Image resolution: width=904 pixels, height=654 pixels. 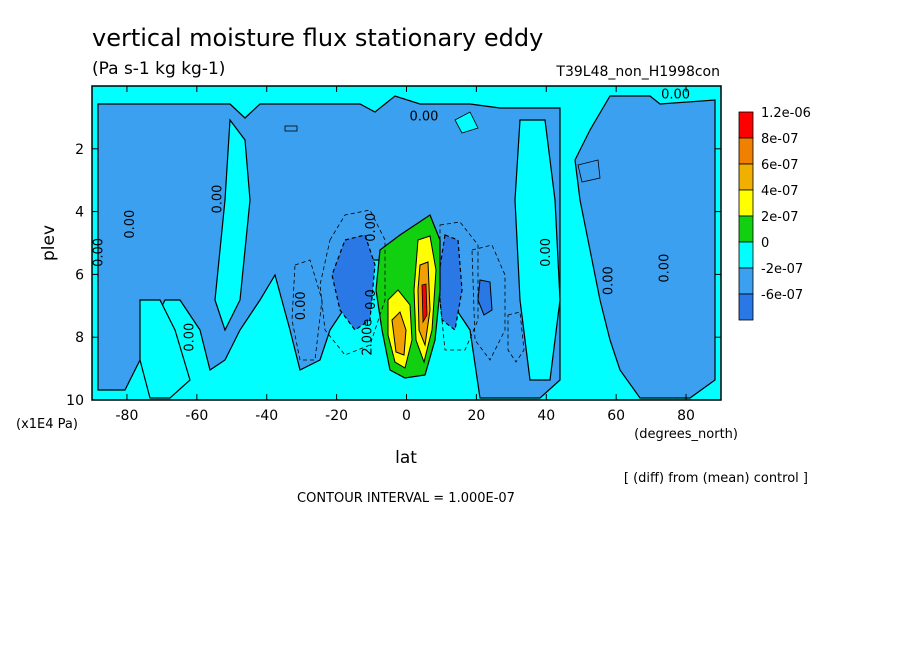 I want to click on legend-label: 4e-07, so click(x=780, y=191).